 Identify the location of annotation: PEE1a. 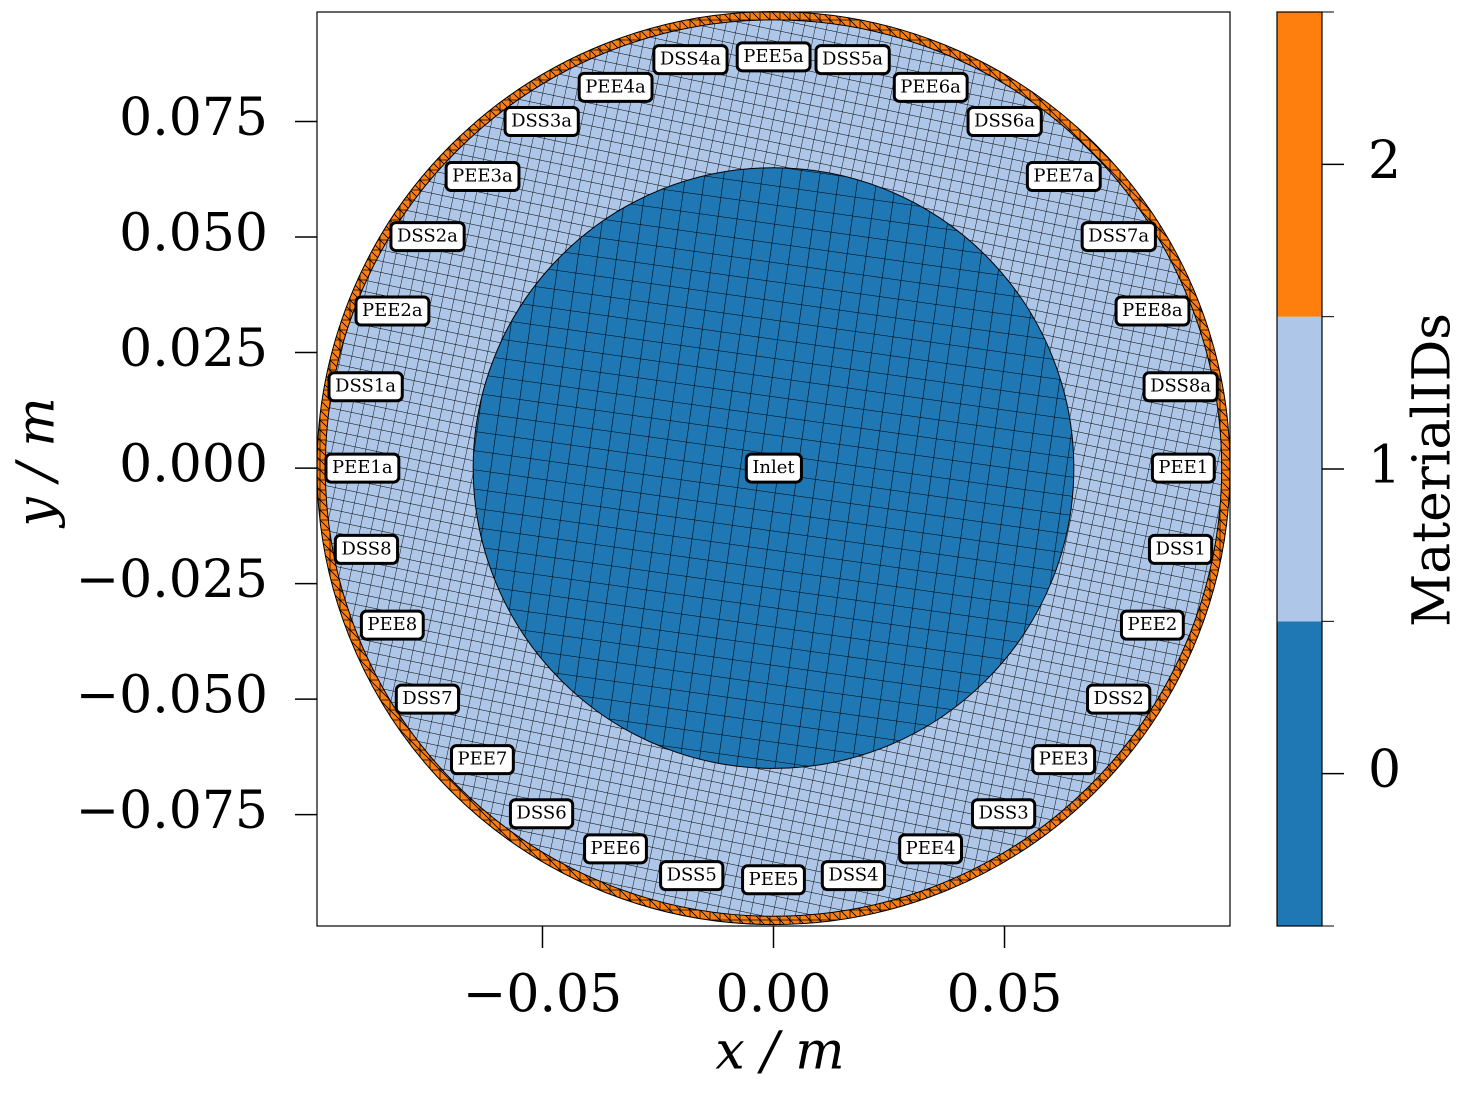
(362, 468).